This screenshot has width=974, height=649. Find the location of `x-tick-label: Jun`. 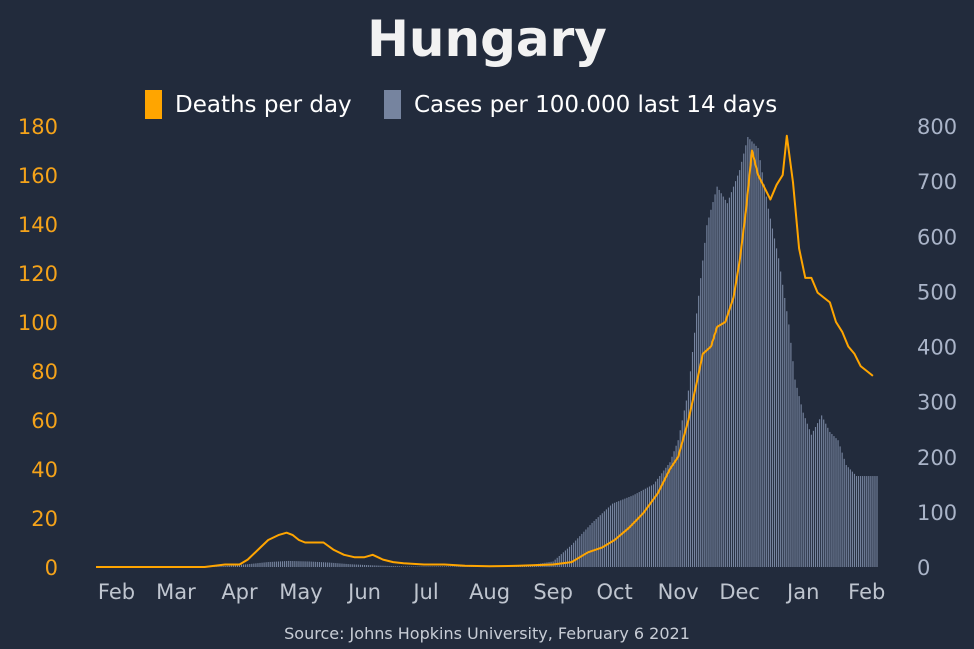

x-tick-label: Jun is located at coordinates (363, 592).